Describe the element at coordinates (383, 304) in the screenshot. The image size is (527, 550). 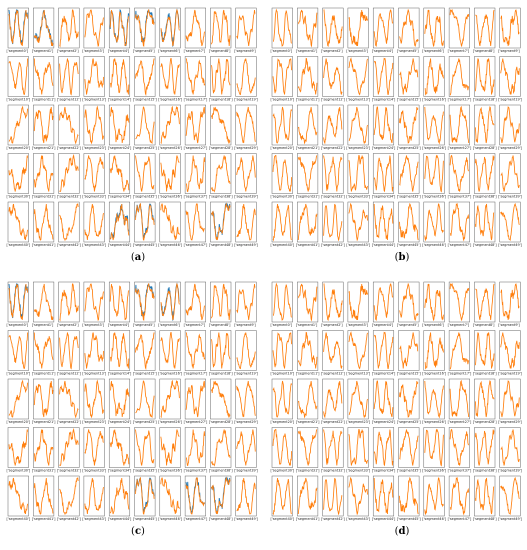
I see `segment-subplot: ['segment4']` at that location.